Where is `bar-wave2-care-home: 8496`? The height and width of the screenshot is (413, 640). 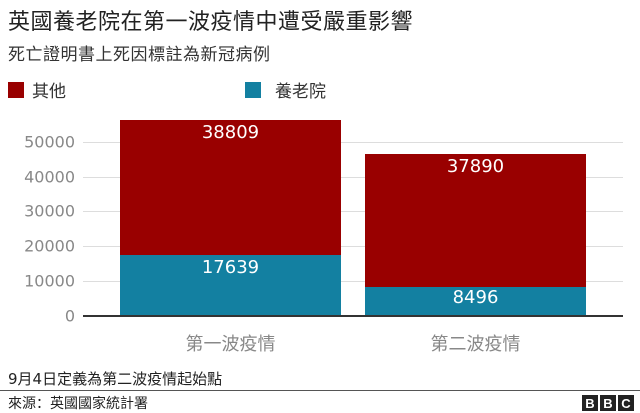 bar-wave2-care-home: 8496 is located at coordinates (475, 301).